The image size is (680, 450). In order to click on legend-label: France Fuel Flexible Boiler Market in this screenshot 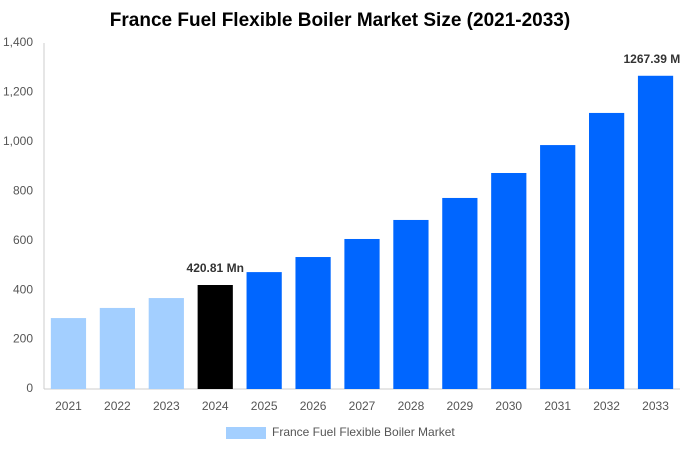, I will do `click(363, 432)`.